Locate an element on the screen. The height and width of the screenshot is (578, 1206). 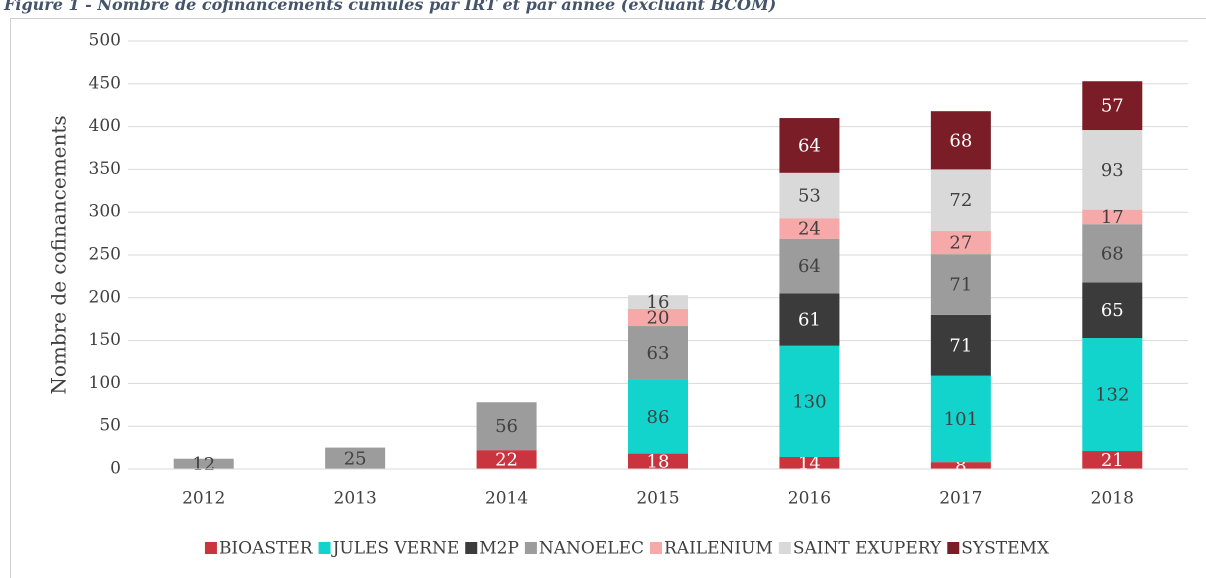
data-label: 22 is located at coordinates (506, 460).